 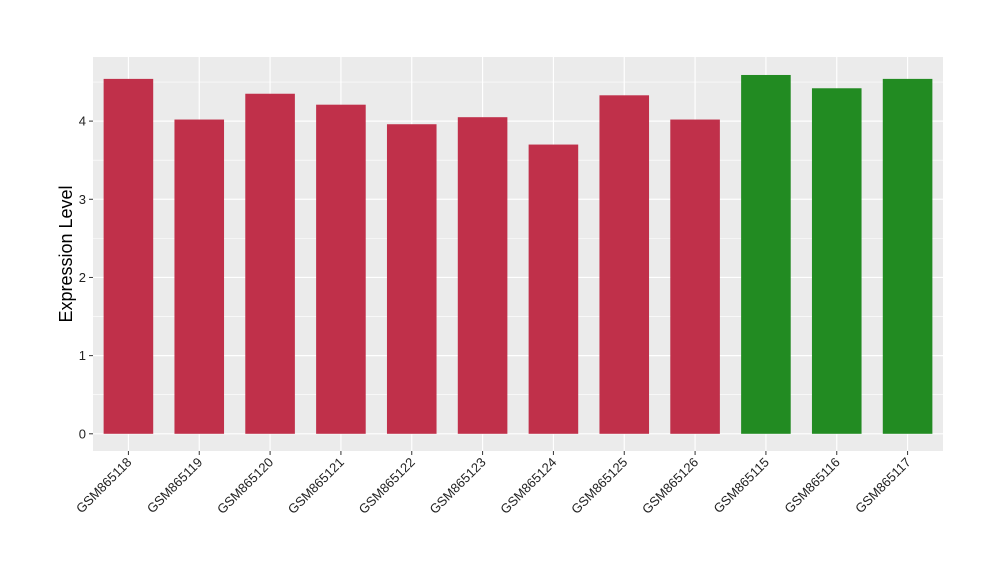 I want to click on y-axis-title: Expression Level, so click(x=66, y=253).